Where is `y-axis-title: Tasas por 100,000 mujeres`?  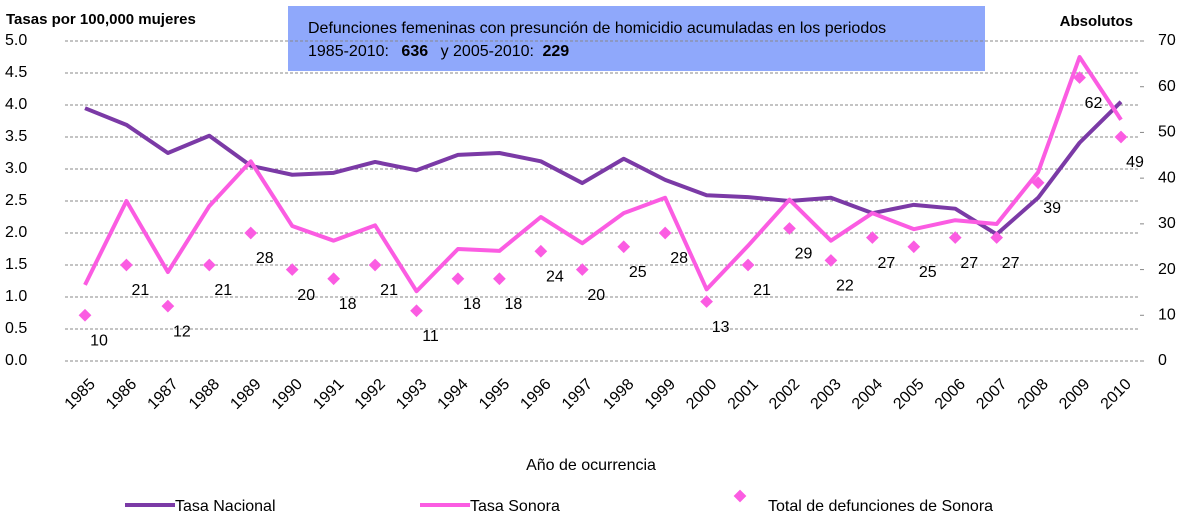 y-axis-title: Tasas por 100,000 mujeres is located at coordinates (101, 19).